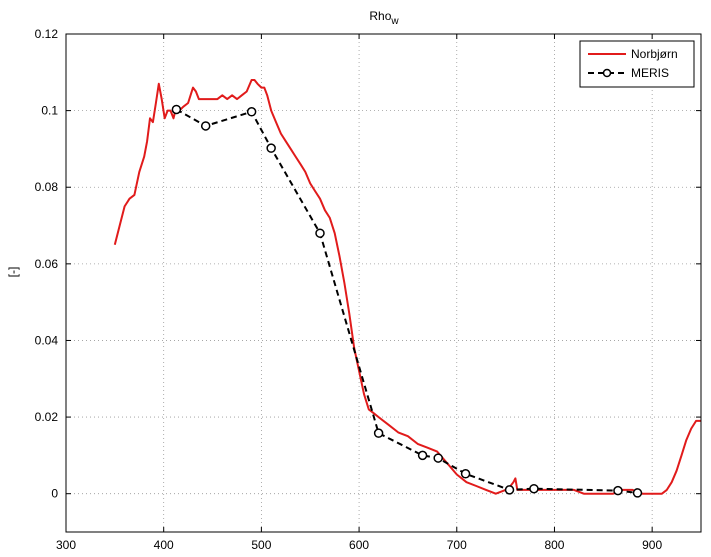  I want to click on legend-box, so click(637, 64).